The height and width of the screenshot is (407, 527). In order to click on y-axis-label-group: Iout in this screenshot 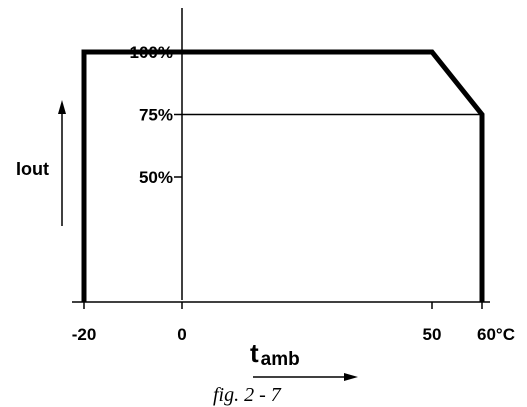, I will do `click(41, 163)`.